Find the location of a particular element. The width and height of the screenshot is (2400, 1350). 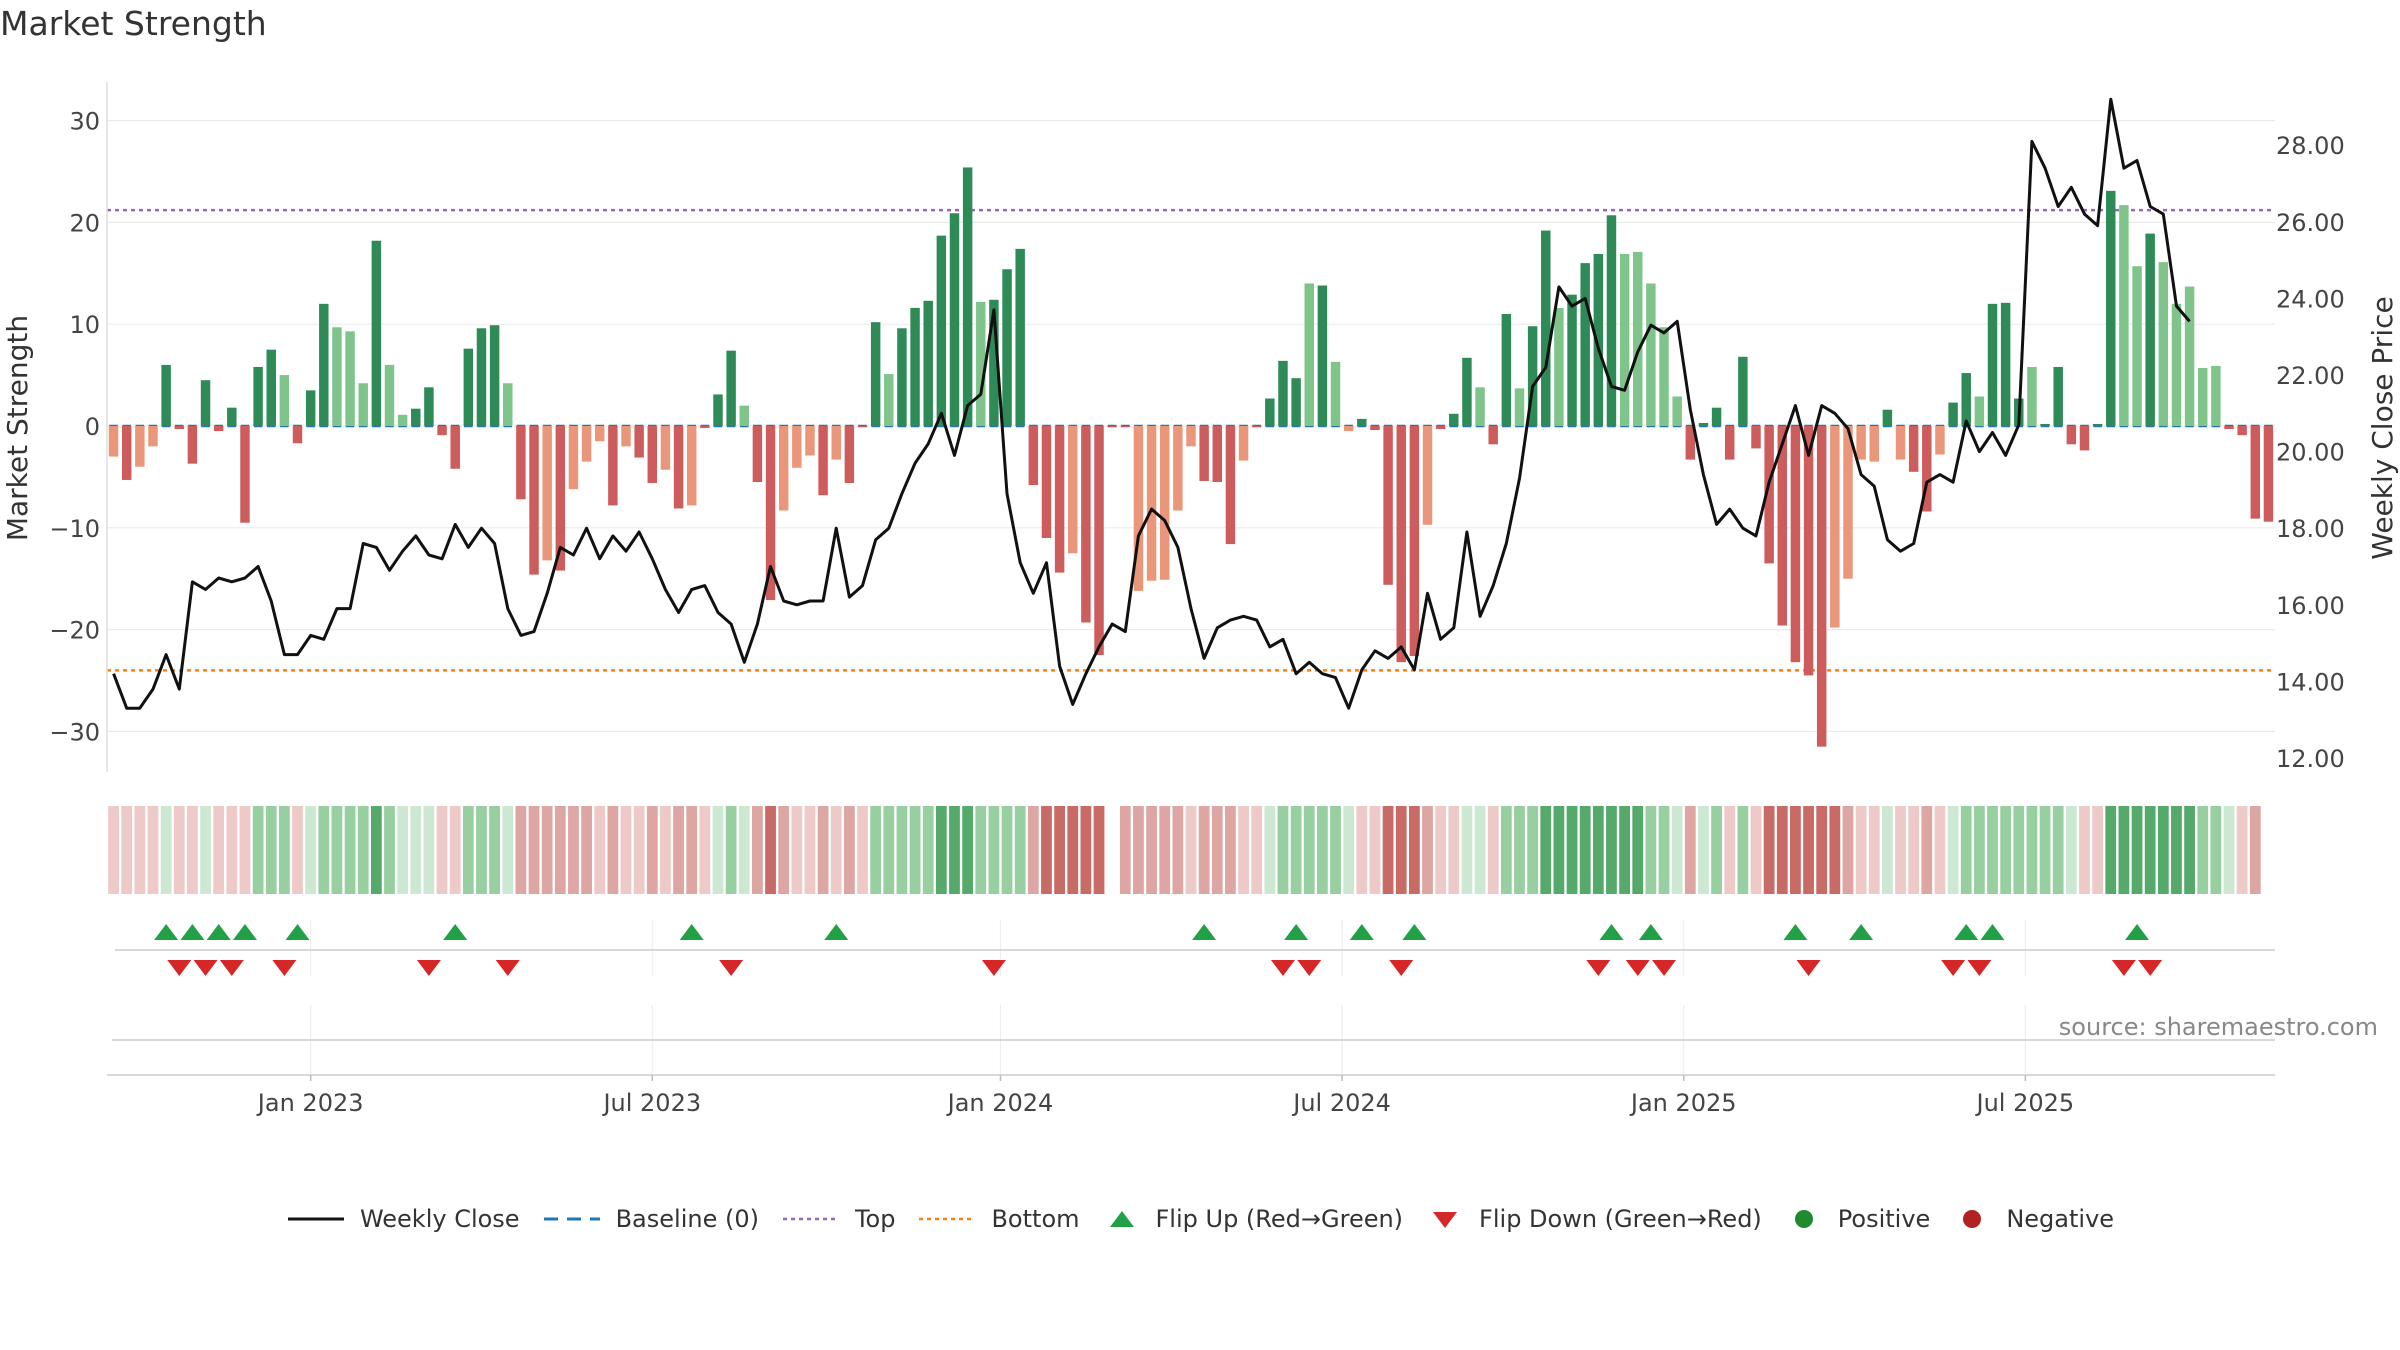

legend-weekly-close: Weekly Close is located at coordinates (403, 1219).